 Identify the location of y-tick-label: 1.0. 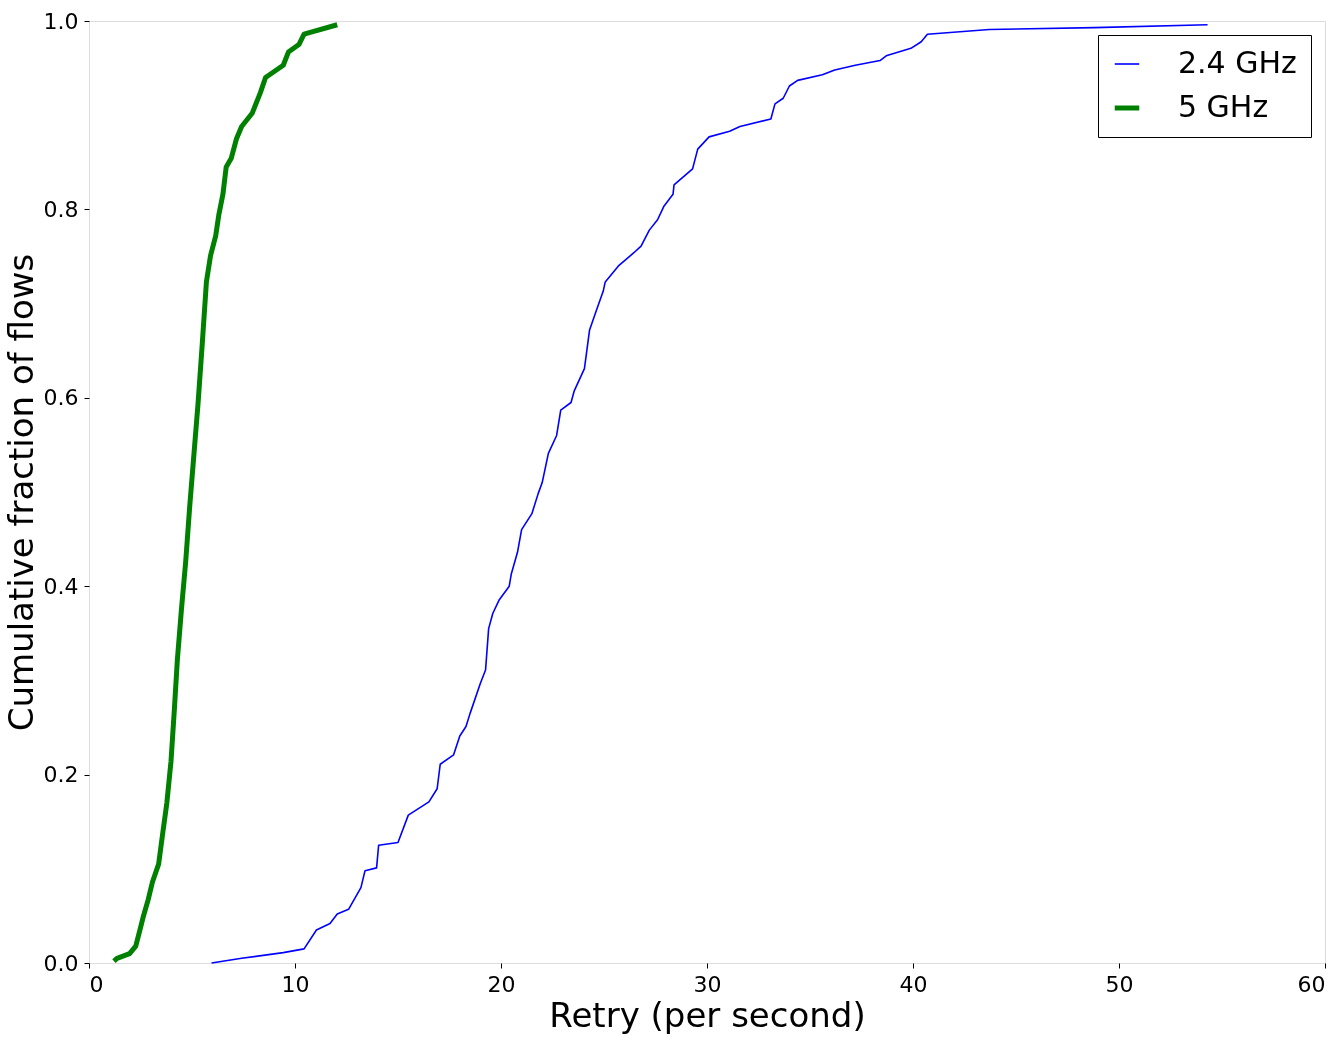
(61, 21).